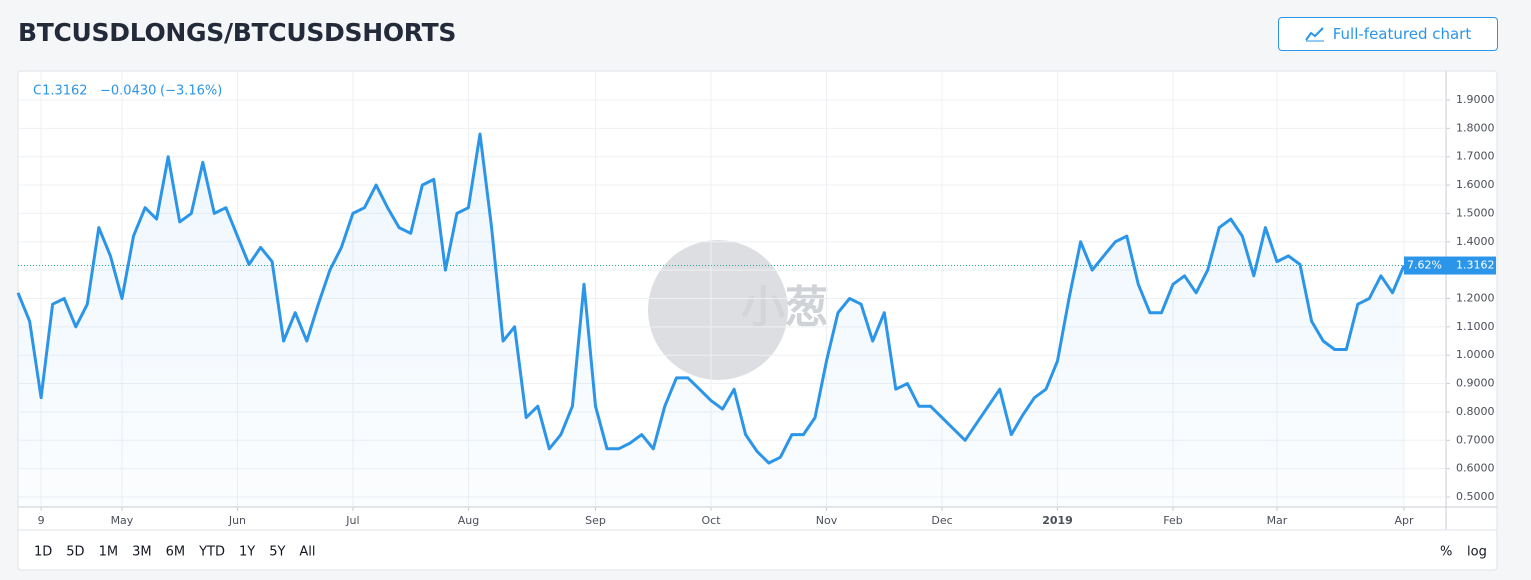 Image resolution: width=1531 pixels, height=580 pixels. What do you see at coordinates (75, 552) in the screenshot?
I see `range-button: 5D` at bounding box center [75, 552].